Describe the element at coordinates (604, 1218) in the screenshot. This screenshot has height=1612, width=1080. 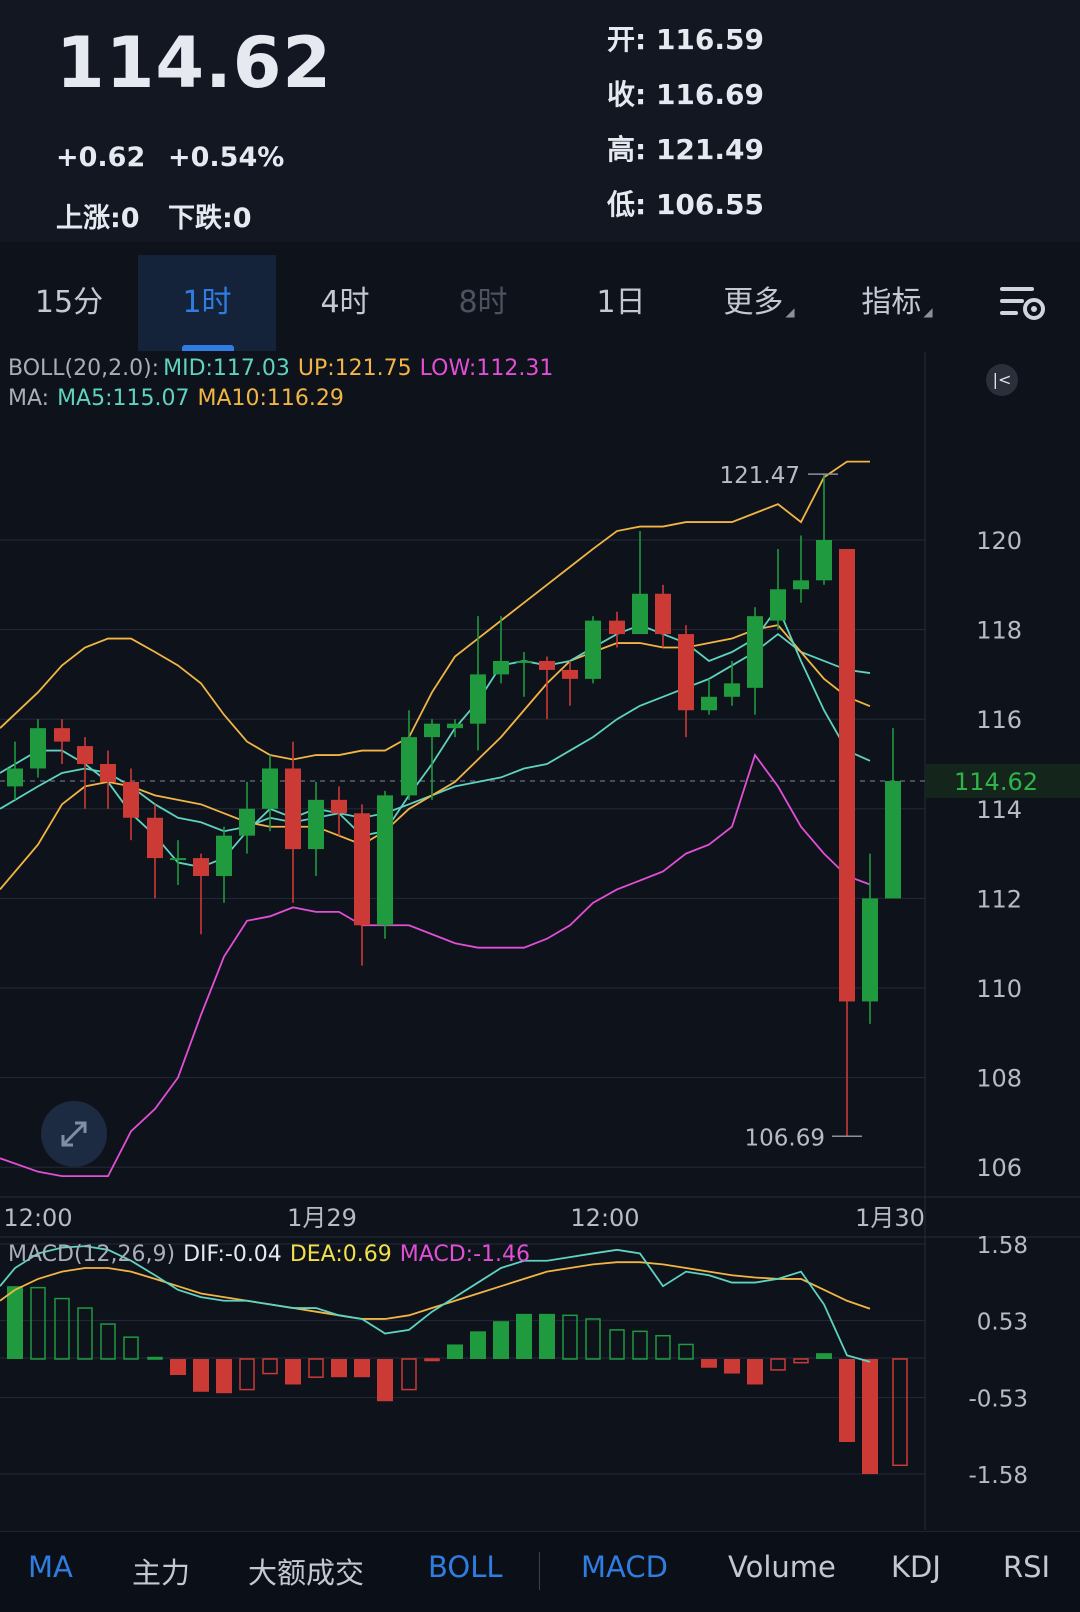
I see `time-axis-label: 12:00` at that location.